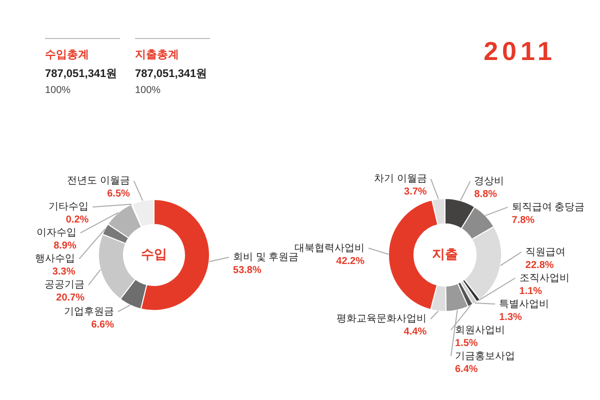 Image resolution: width=600 pixels, height=400 pixels. Describe the element at coordinates (68, 207) in the screenshot. I see `slice-label: 기타수입` at that location.